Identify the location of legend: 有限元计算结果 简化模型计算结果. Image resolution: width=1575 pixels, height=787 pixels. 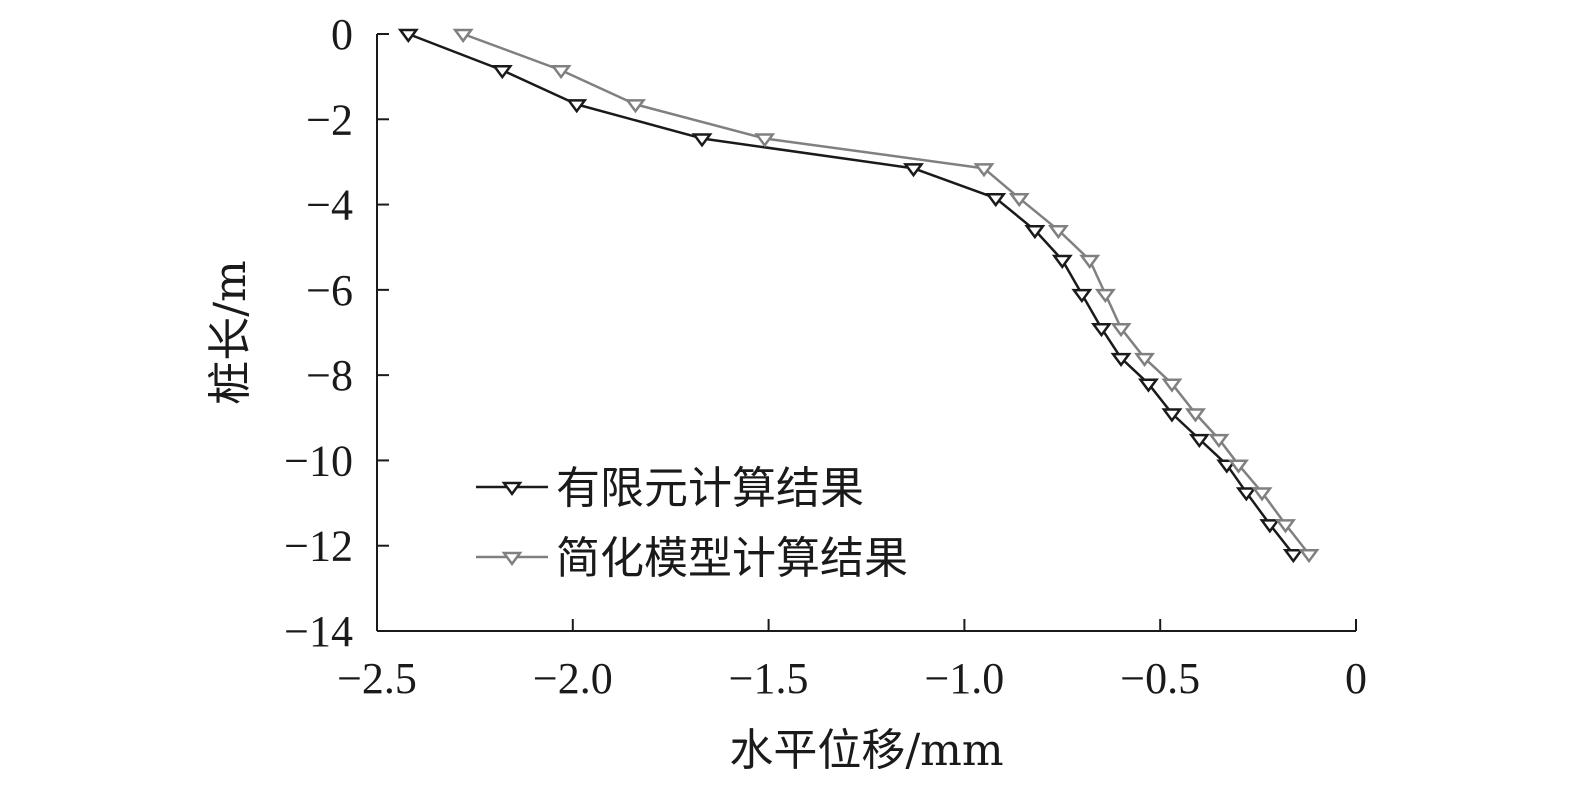
(692, 523).